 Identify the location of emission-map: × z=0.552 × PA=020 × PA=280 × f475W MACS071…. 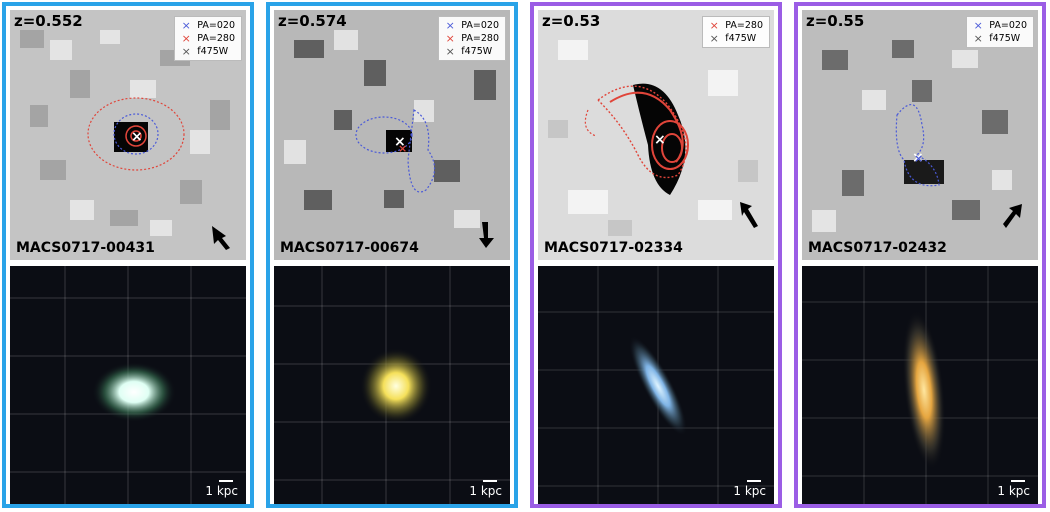
(128, 135).